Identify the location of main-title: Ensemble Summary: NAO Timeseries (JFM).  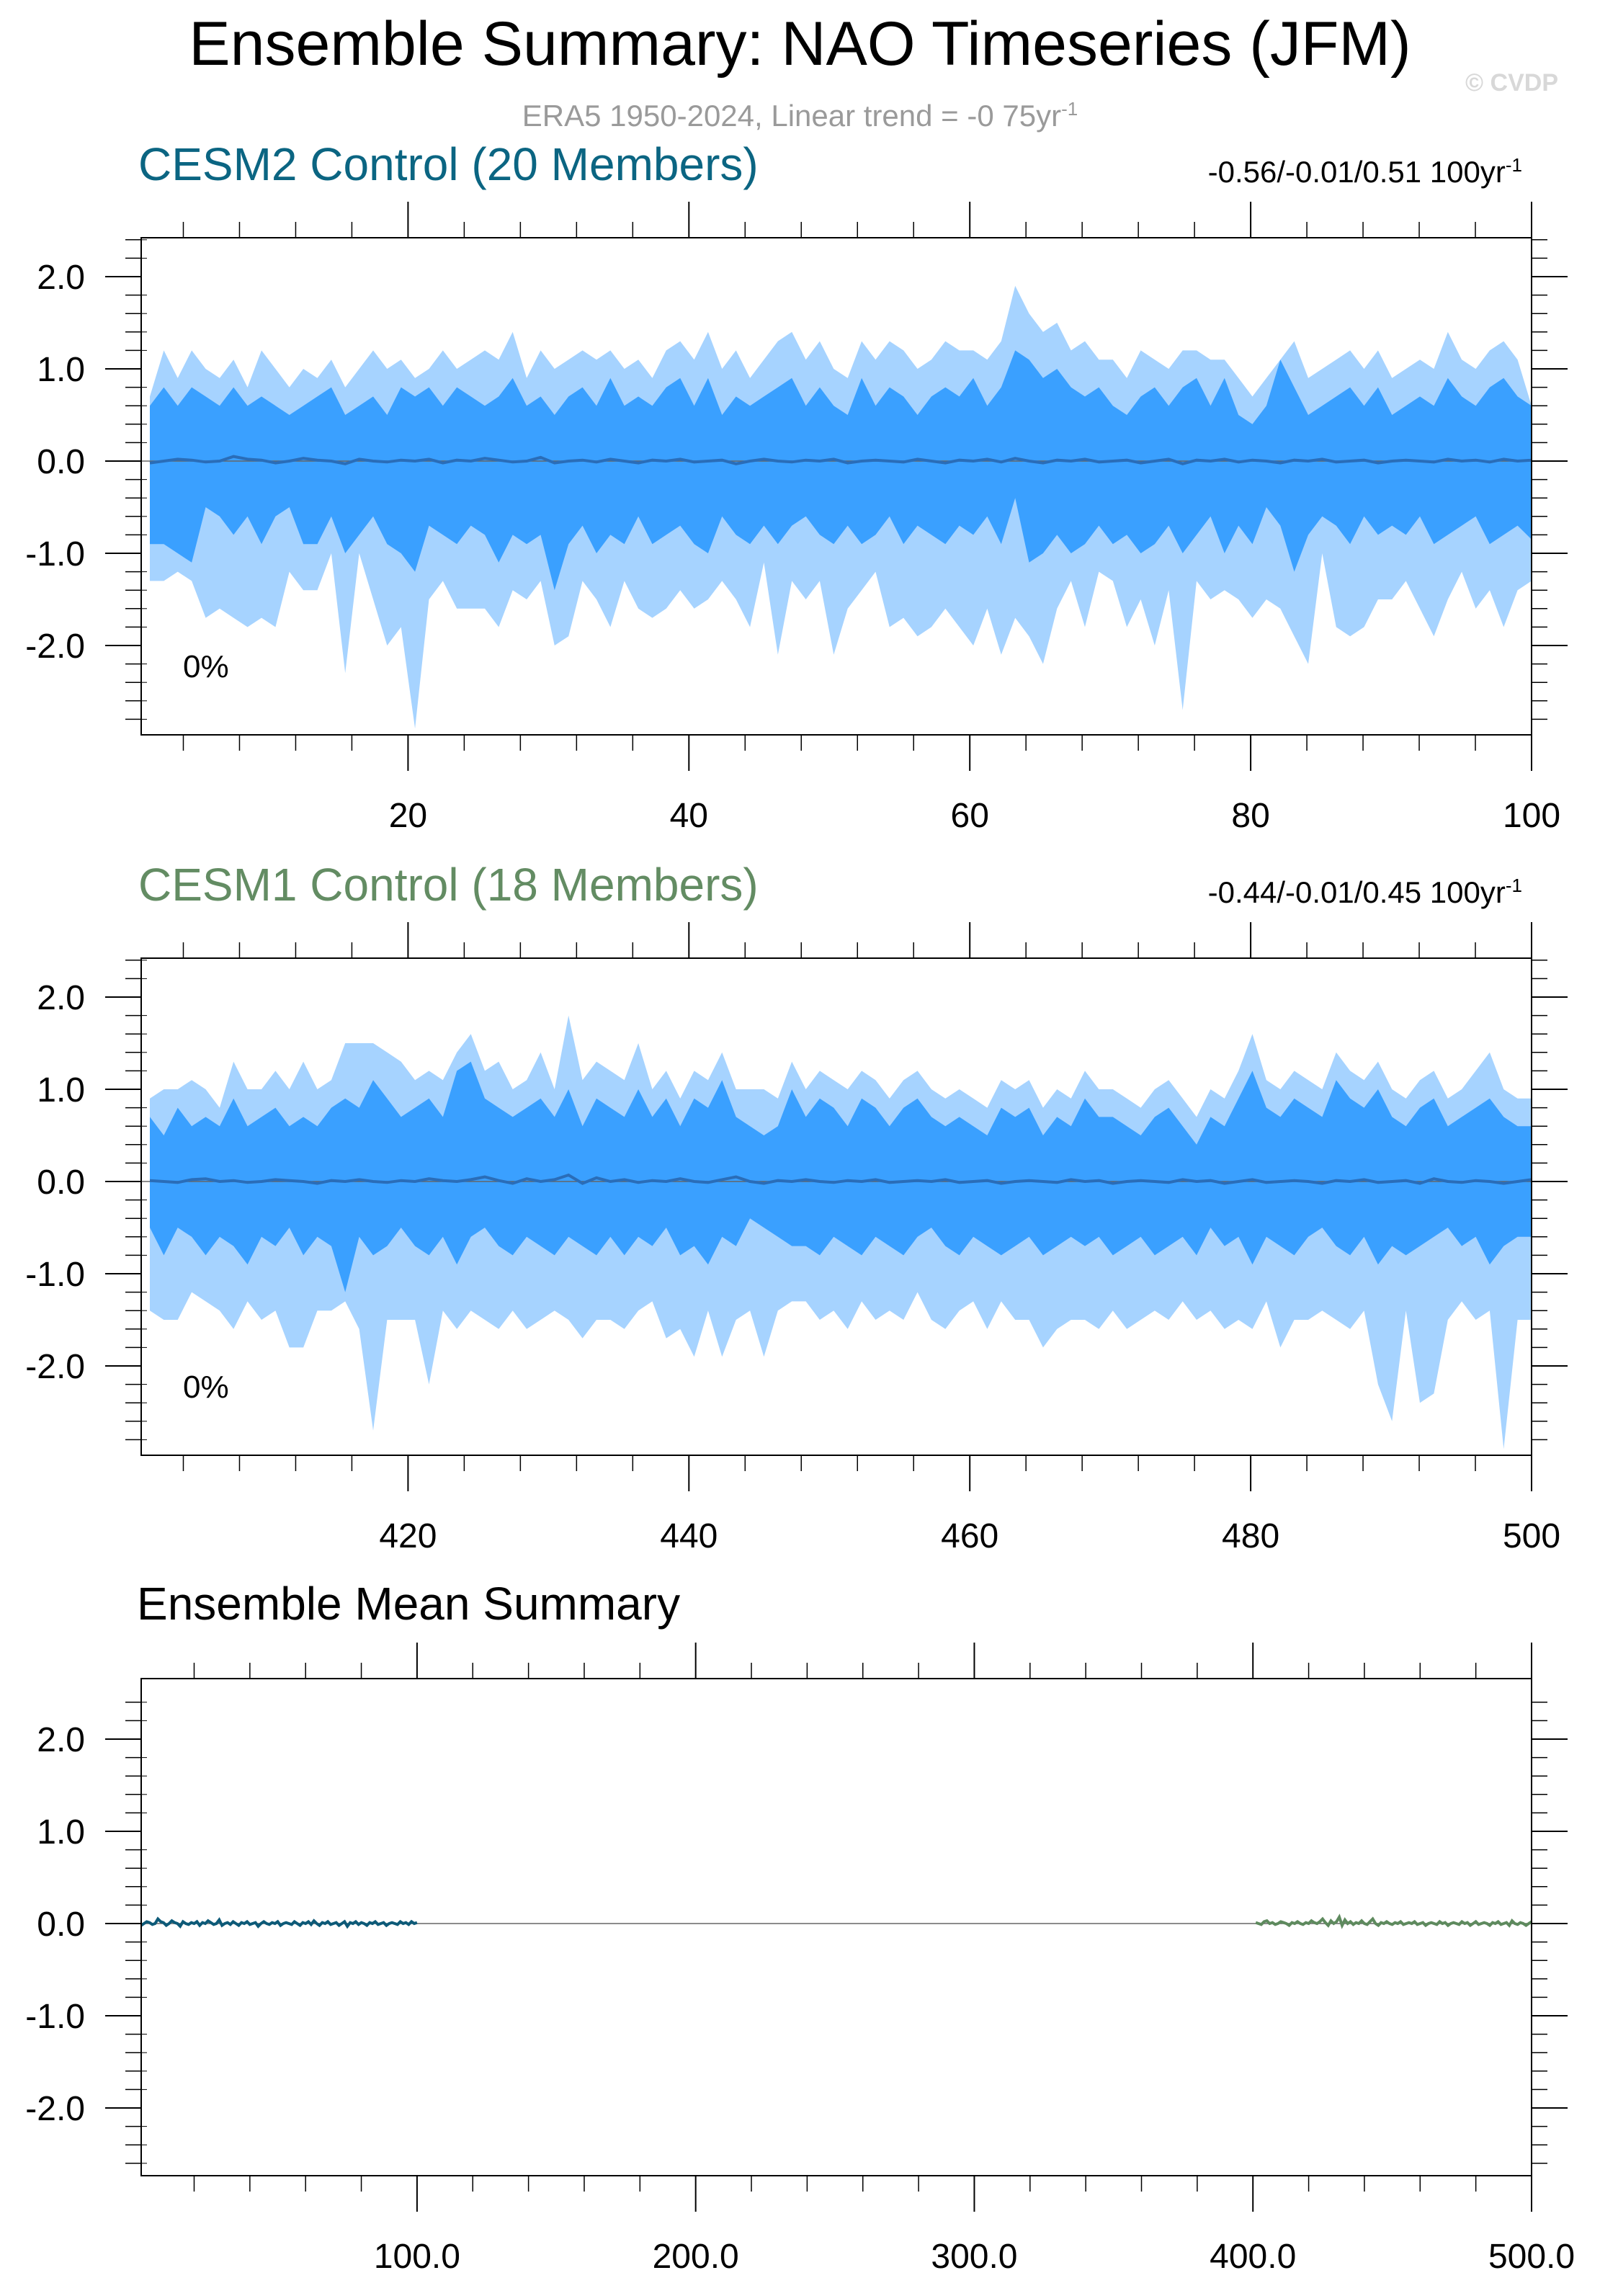
(800, 44).